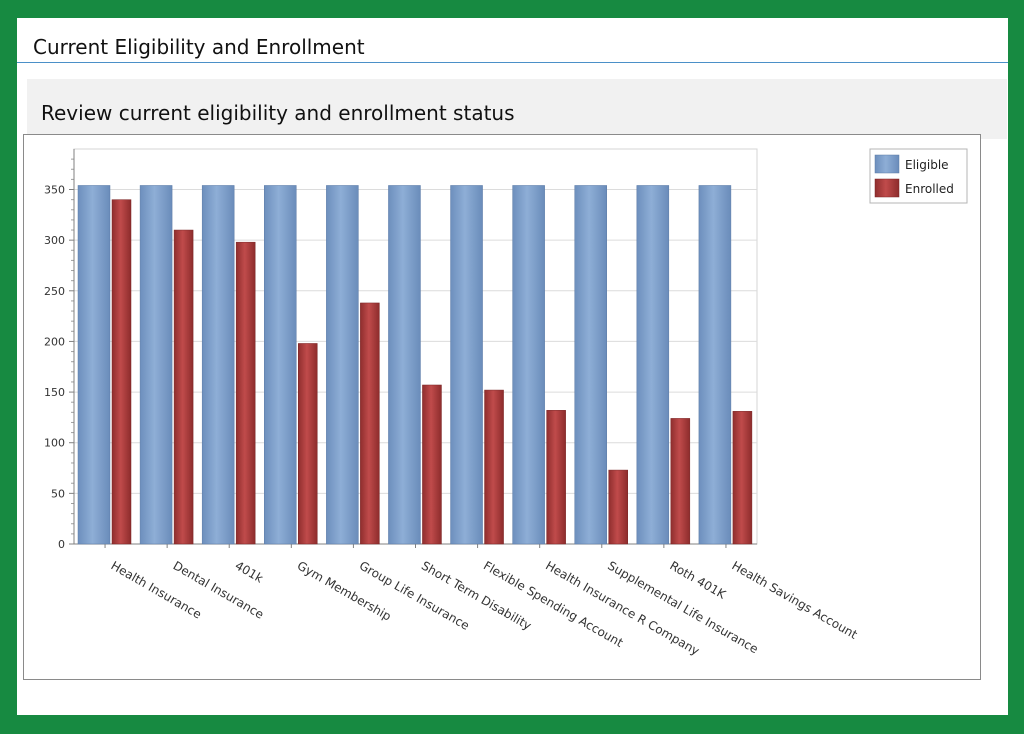 The image size is (1024, 734). I want to click on legend-label: Enrolled, so click(929, 189).